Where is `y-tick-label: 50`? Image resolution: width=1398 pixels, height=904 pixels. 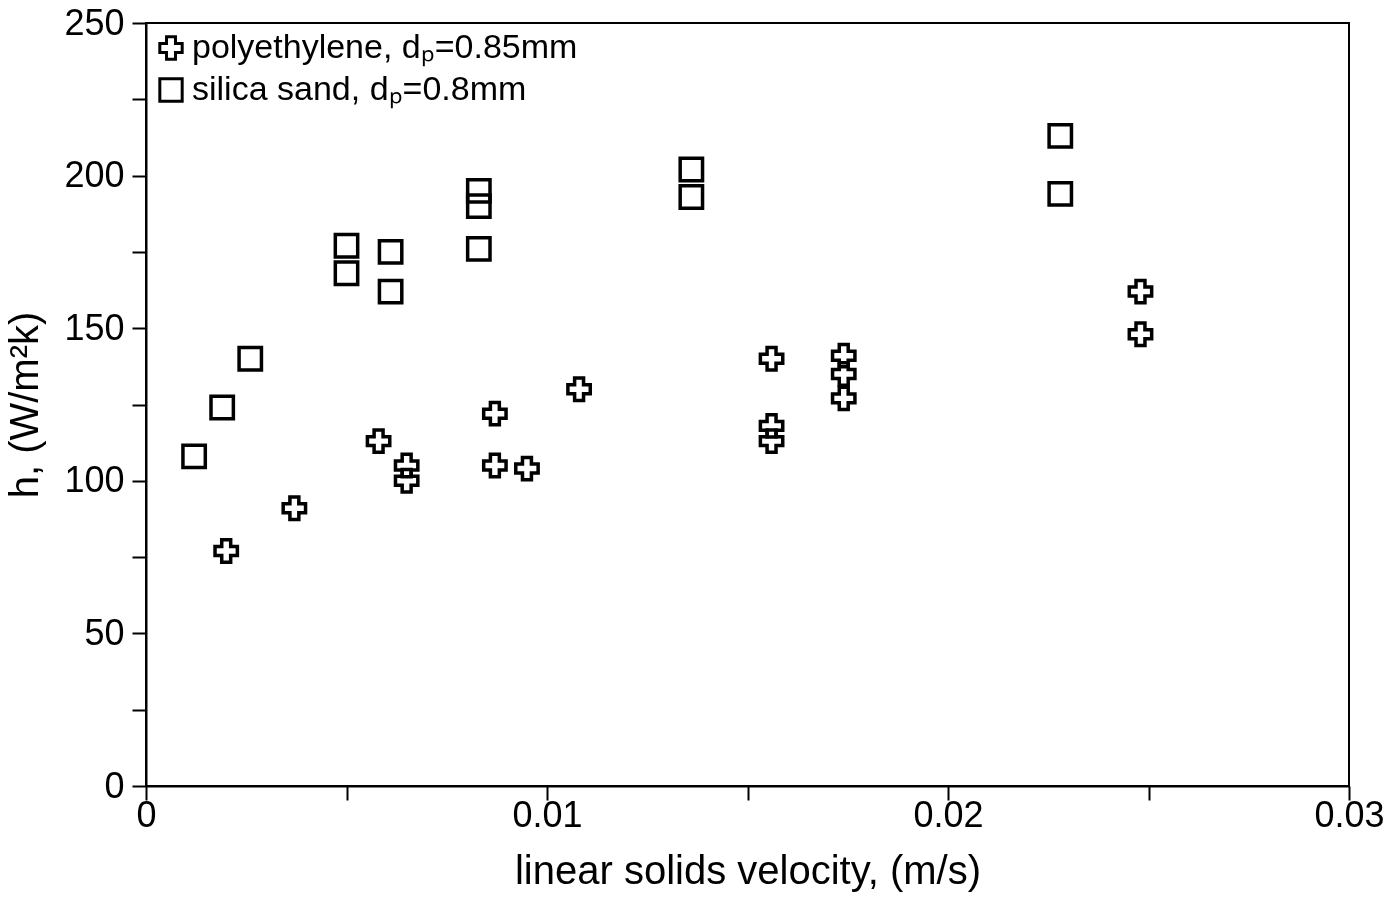
y-tick-label: 50 is located at coordinates (104, 632).